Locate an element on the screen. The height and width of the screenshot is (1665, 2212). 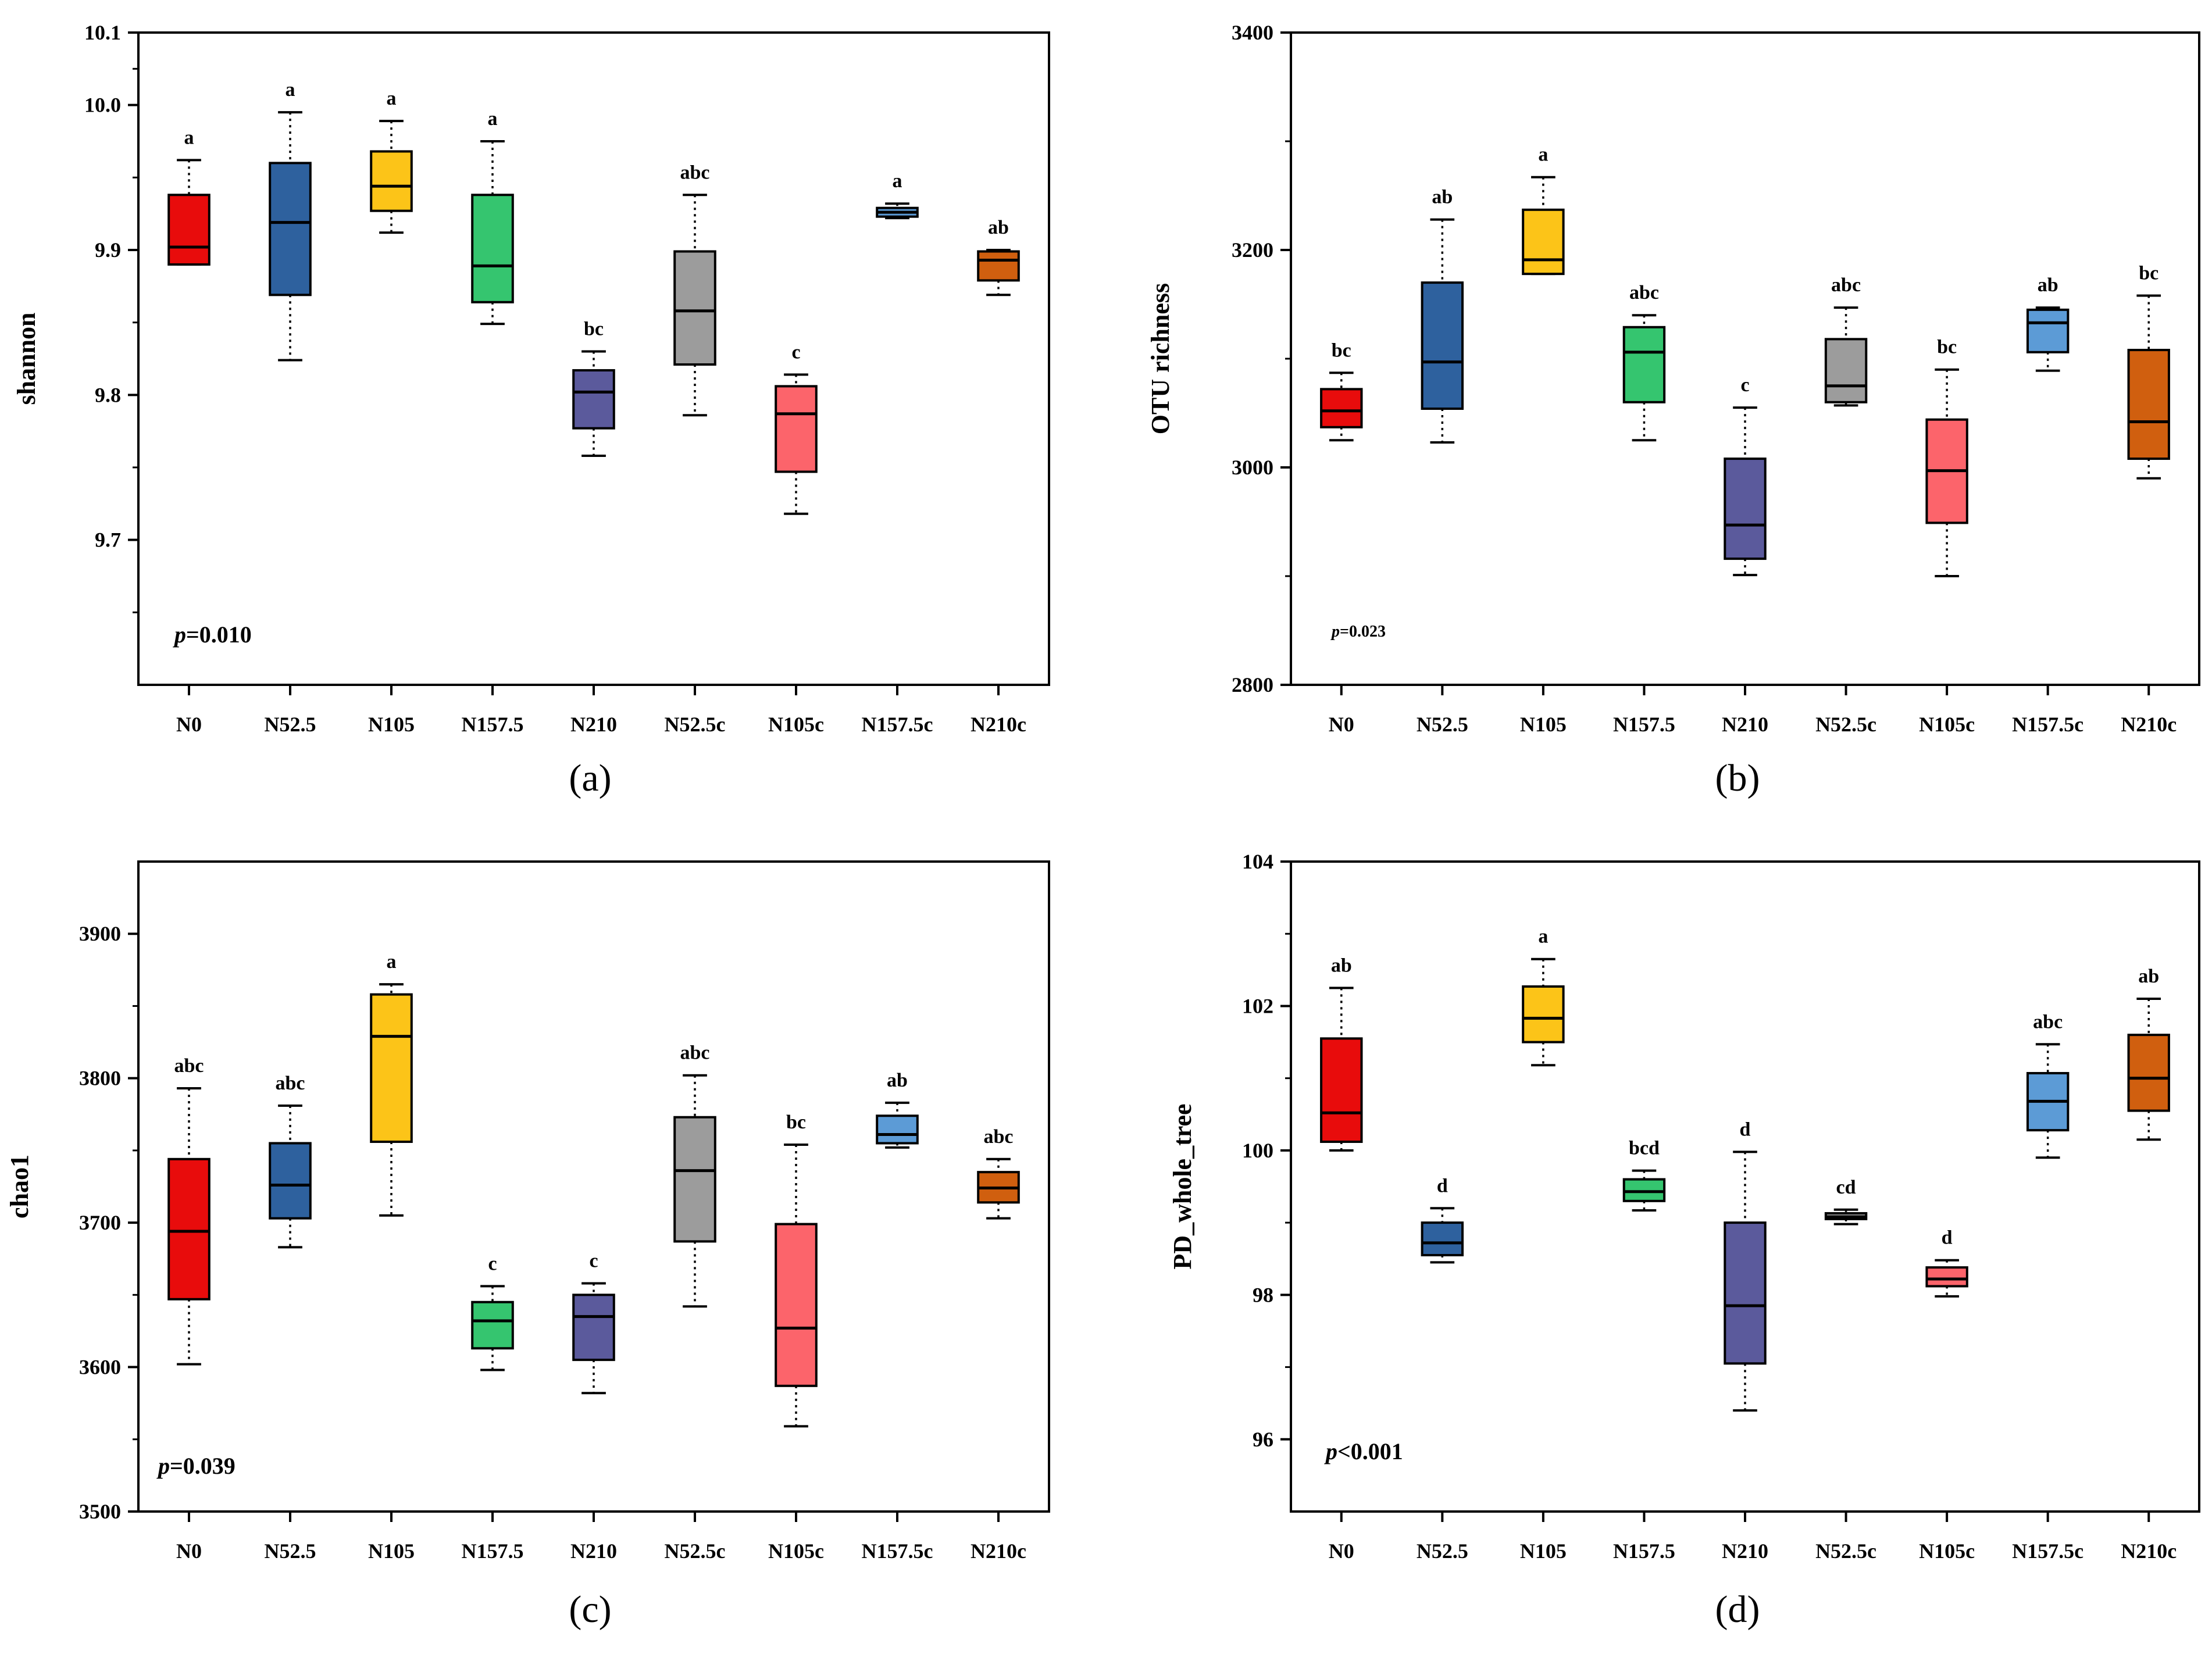
p-value-text: =0.010 is located at coordinates (219, 634).